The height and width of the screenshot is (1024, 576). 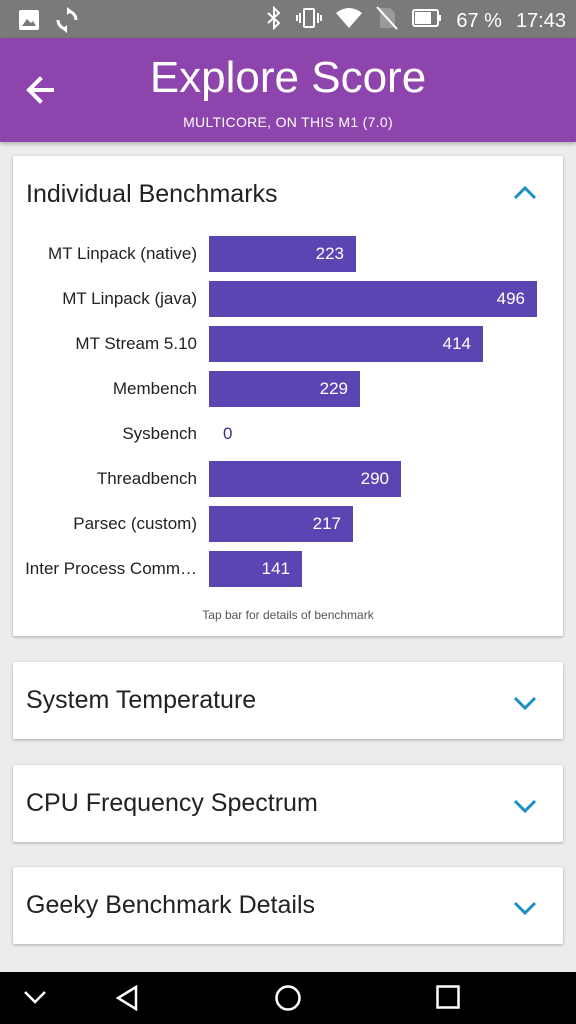 What do you see at coordinates (288, 700) in the screenshot?
I see `system-temperature-card: System Temperature` at bounding box center [288, 700].